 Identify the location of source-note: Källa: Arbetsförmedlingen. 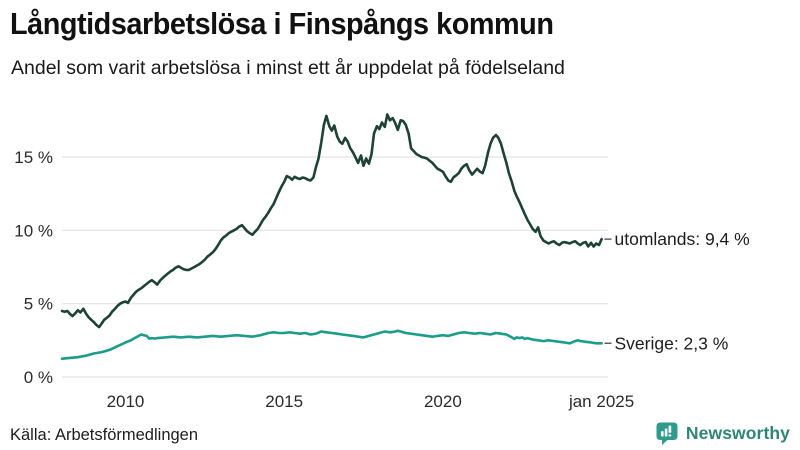
(104, 435).